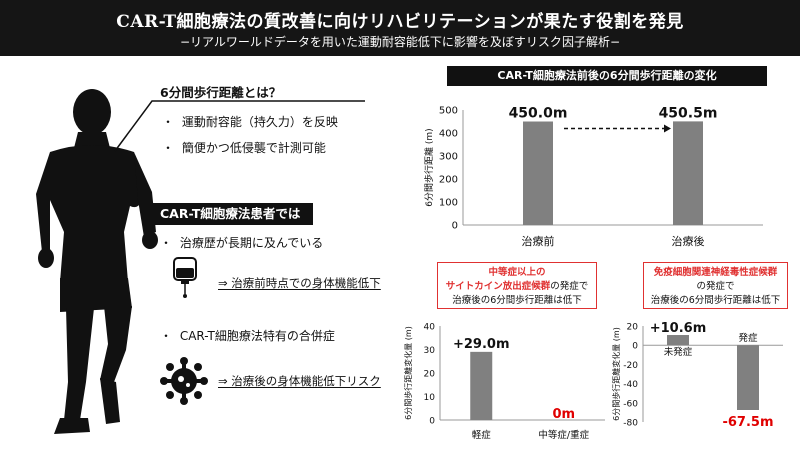 The image size is (800, 450). What do you see at coordinates (430, 351) in the screenshot?
I see `y-tick-label: 30` at bounding box center [430, 351].